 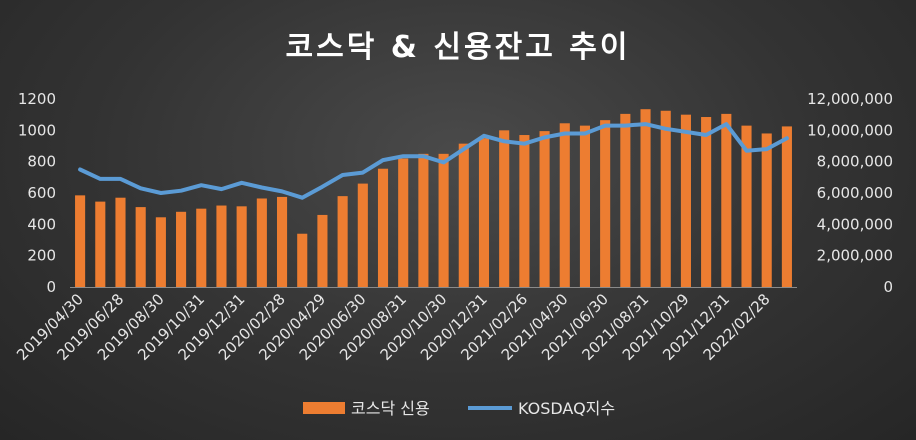 What do you see at coordinates (855, 162) in the screenshot?
I see `y-right-tick-label: 8,000,000` at bounding box center [855, 162].